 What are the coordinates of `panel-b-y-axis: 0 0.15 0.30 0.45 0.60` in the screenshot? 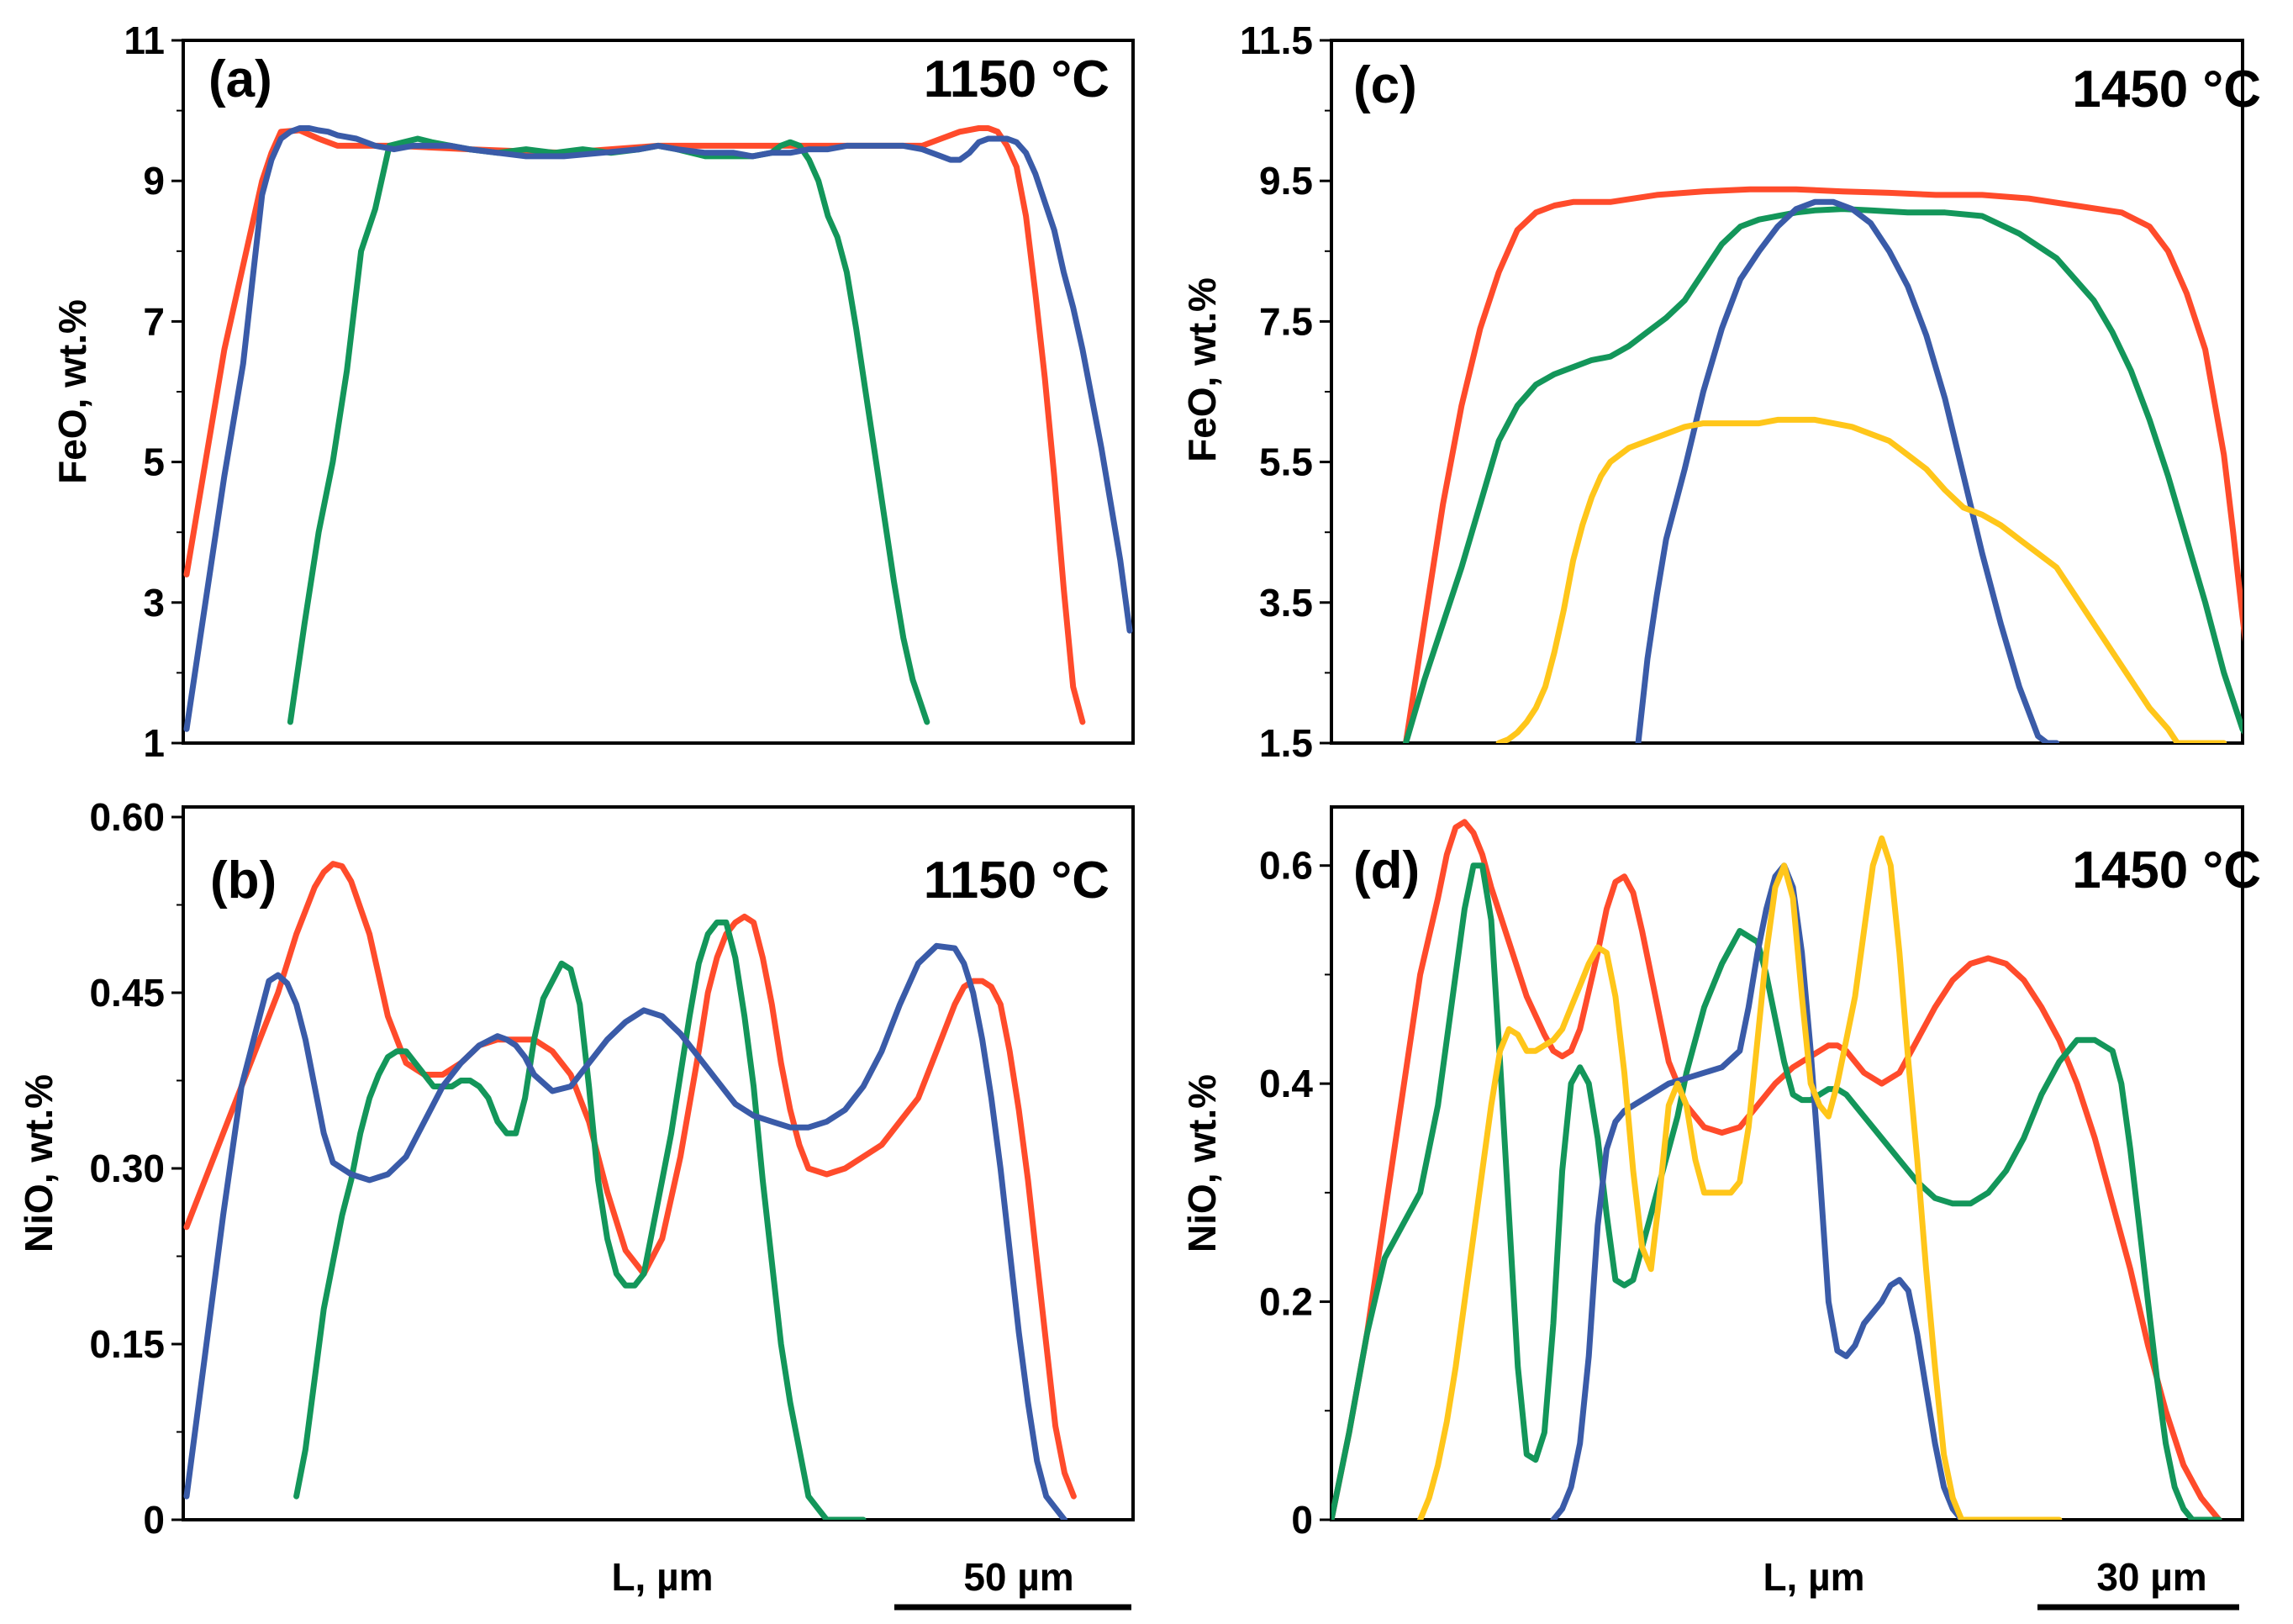 It's located at (136, 1168).